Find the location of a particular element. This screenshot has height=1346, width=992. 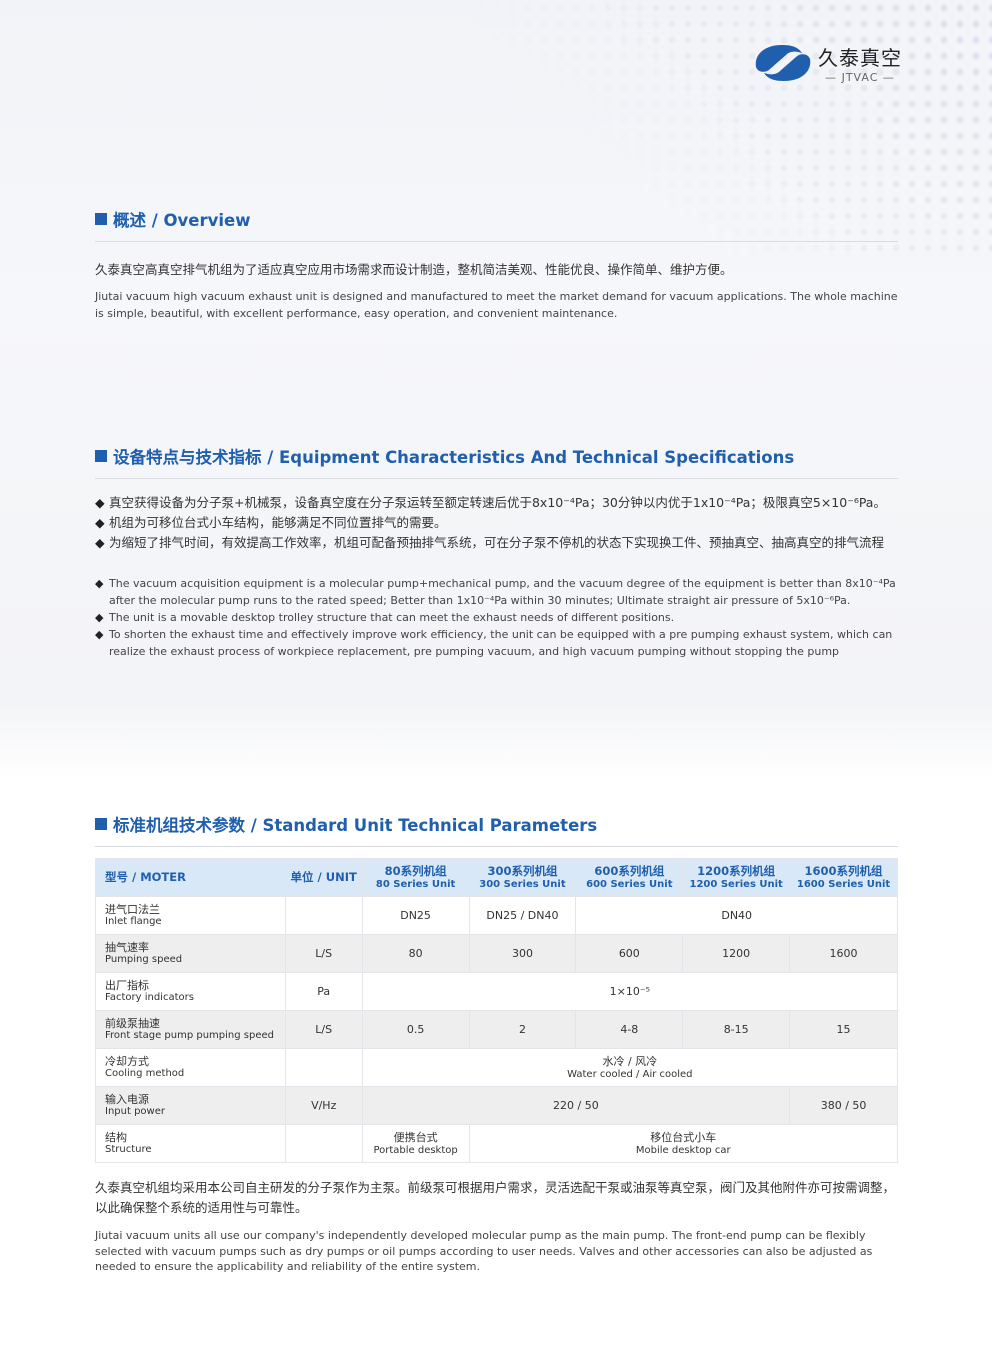

text: 水冷 / 风冷 is located at coordinates (630, 1061).